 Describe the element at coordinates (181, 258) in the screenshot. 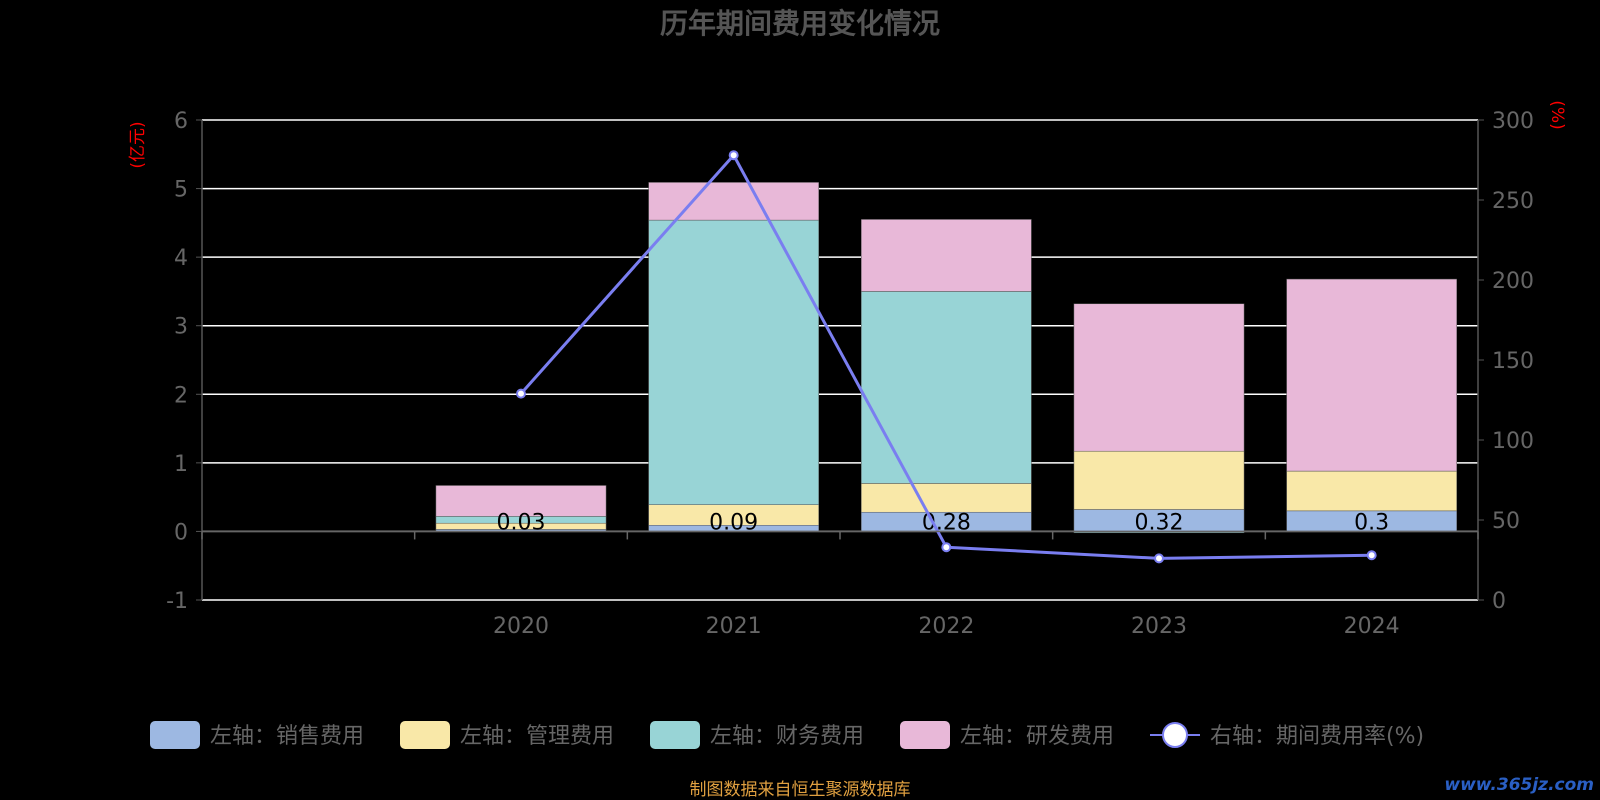

I see `left-tick-label: 4` at that location.